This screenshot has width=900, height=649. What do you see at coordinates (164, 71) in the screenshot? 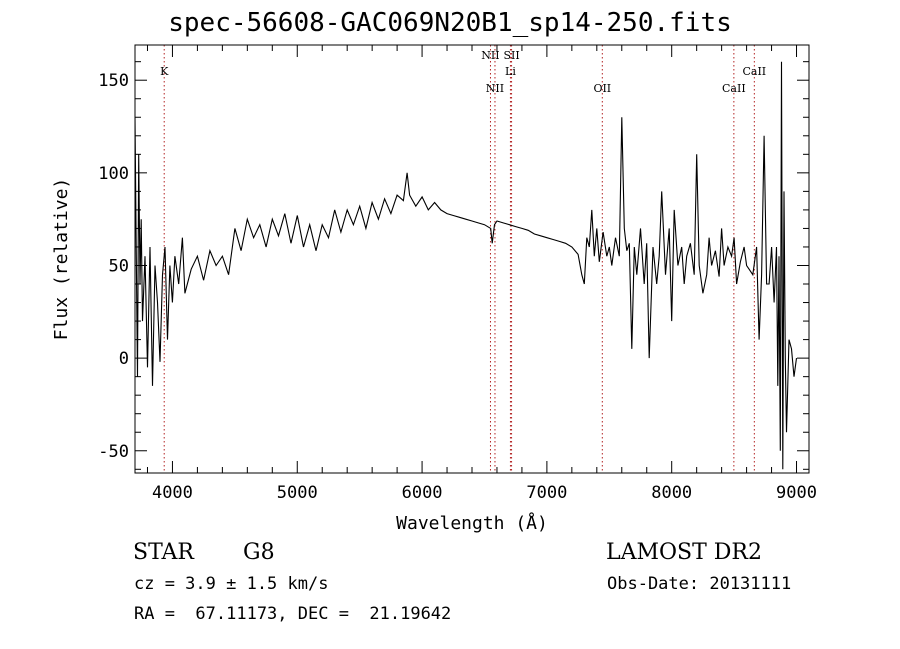
I see `line-label: K` at bounding box center [164, 71].